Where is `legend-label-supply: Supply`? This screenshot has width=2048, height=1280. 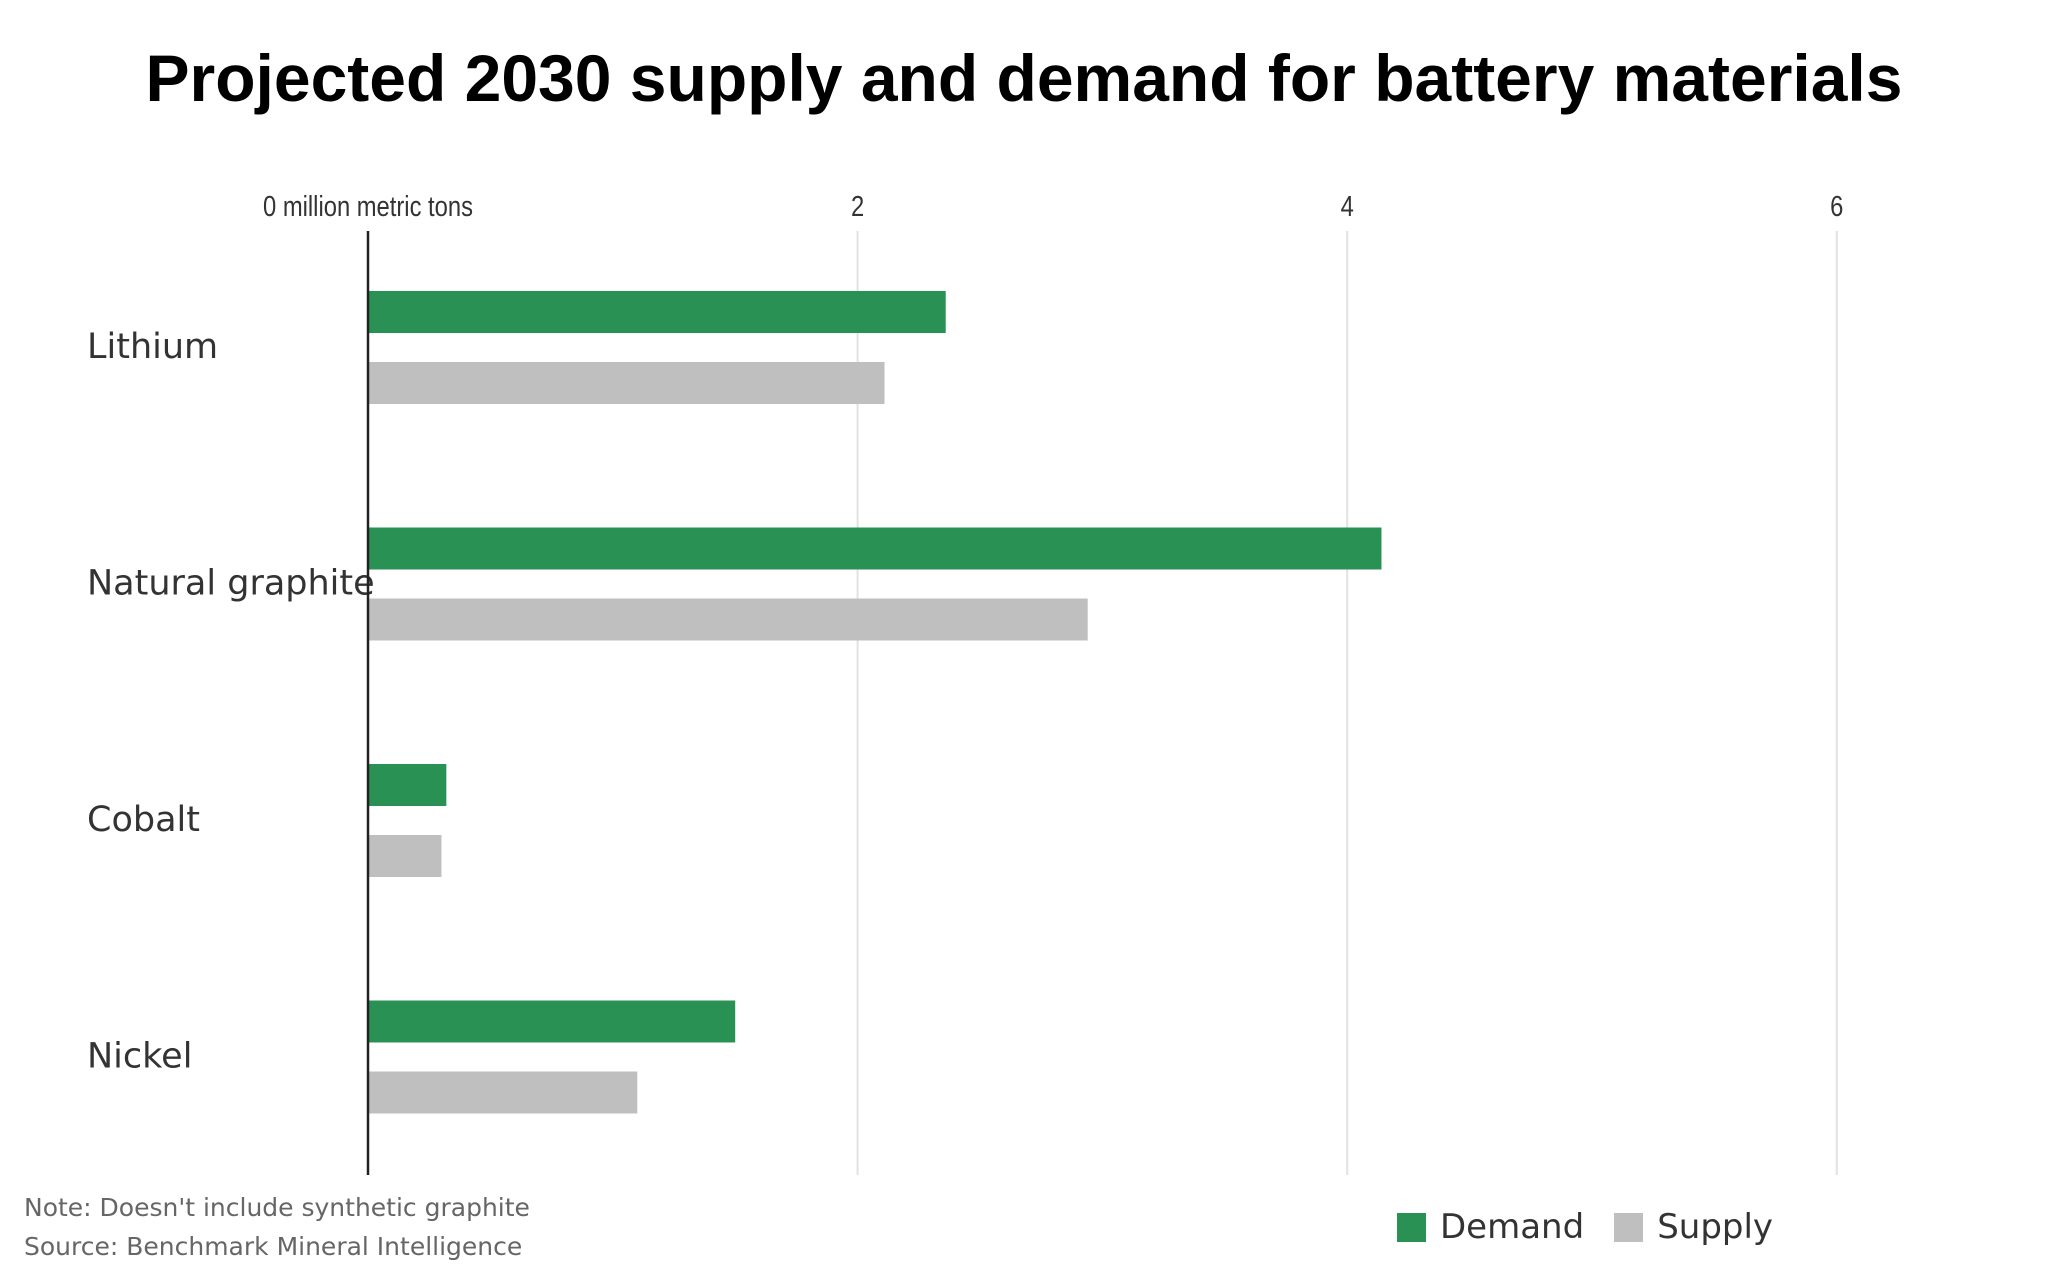 legend-label-supply: Supply is located at coordinates (1715, 1227).